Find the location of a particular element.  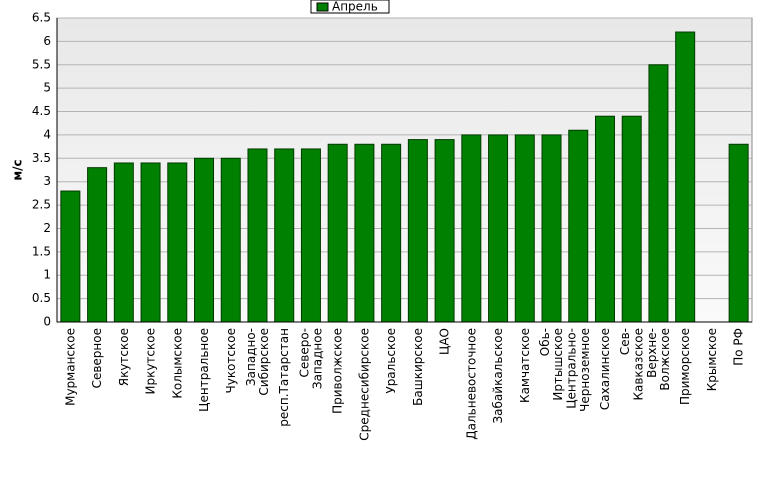

x-tick-label: Колымское is located at coordinates (177, 363).